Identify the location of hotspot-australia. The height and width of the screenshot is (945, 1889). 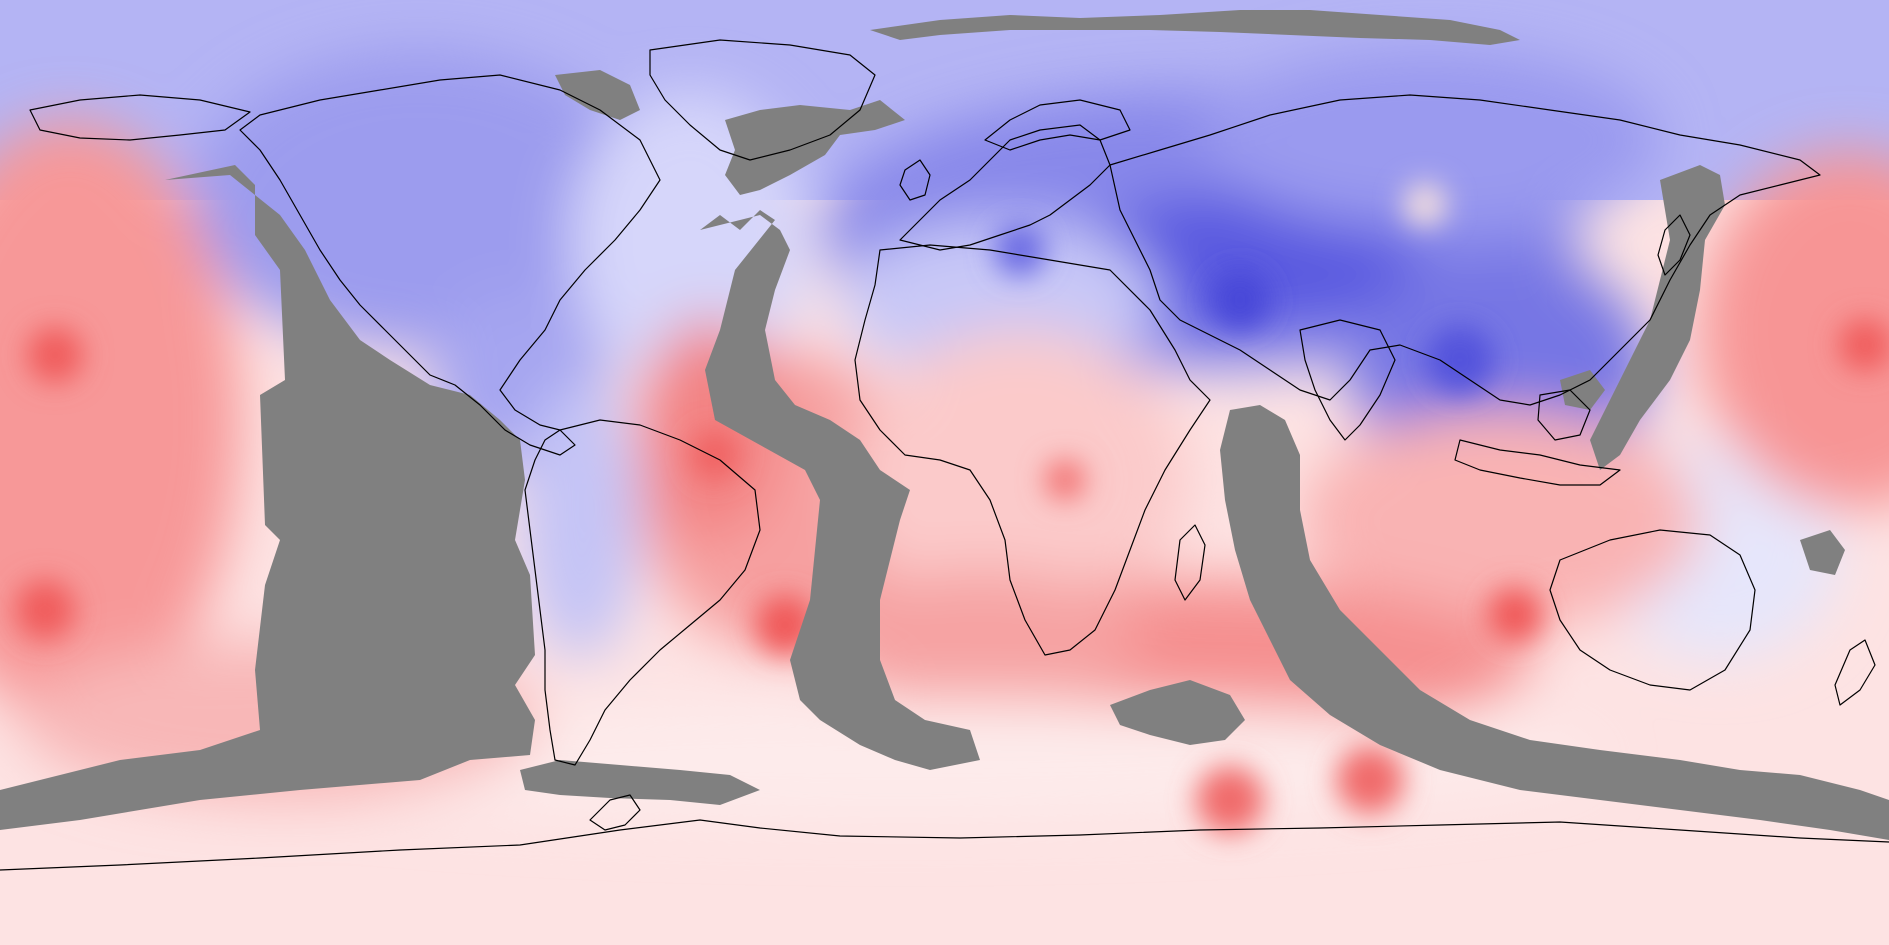
(1515, 615).